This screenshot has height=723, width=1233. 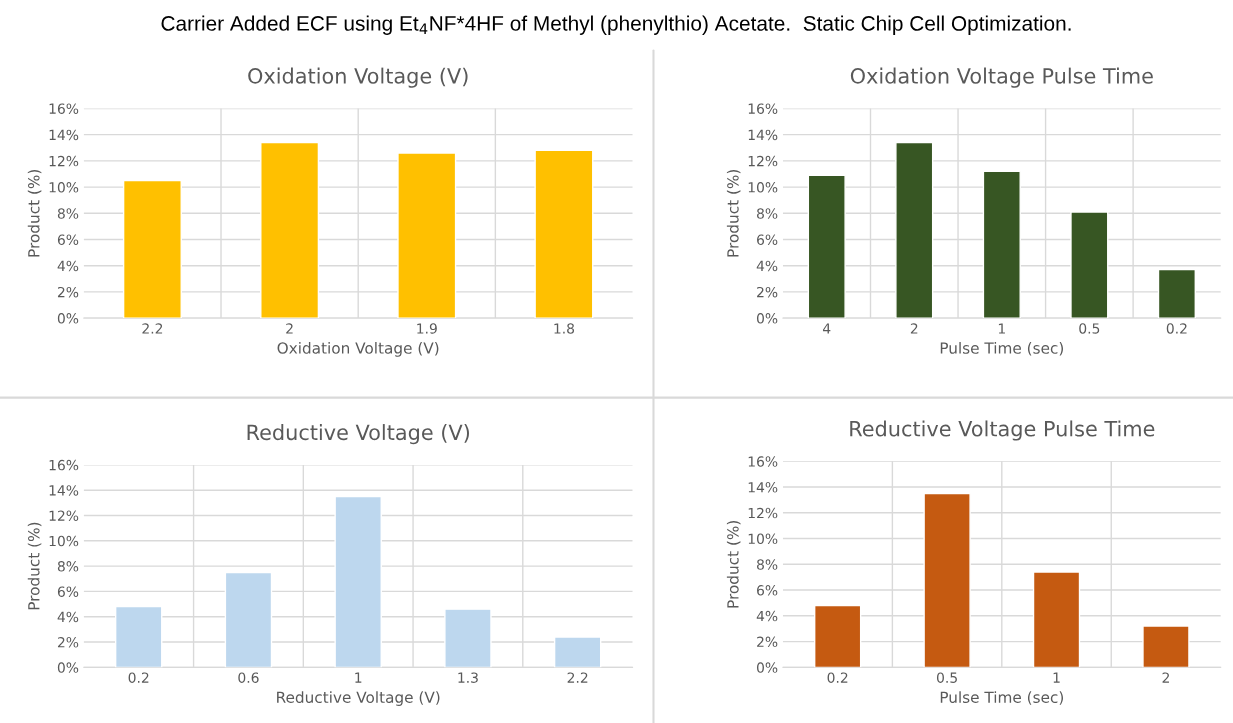 What do you see at coordinates (1001, 77) in the screenshot?
I see `chart-title: Oxidation Voltage Pulse Time` at bounding box center [1001, 77].